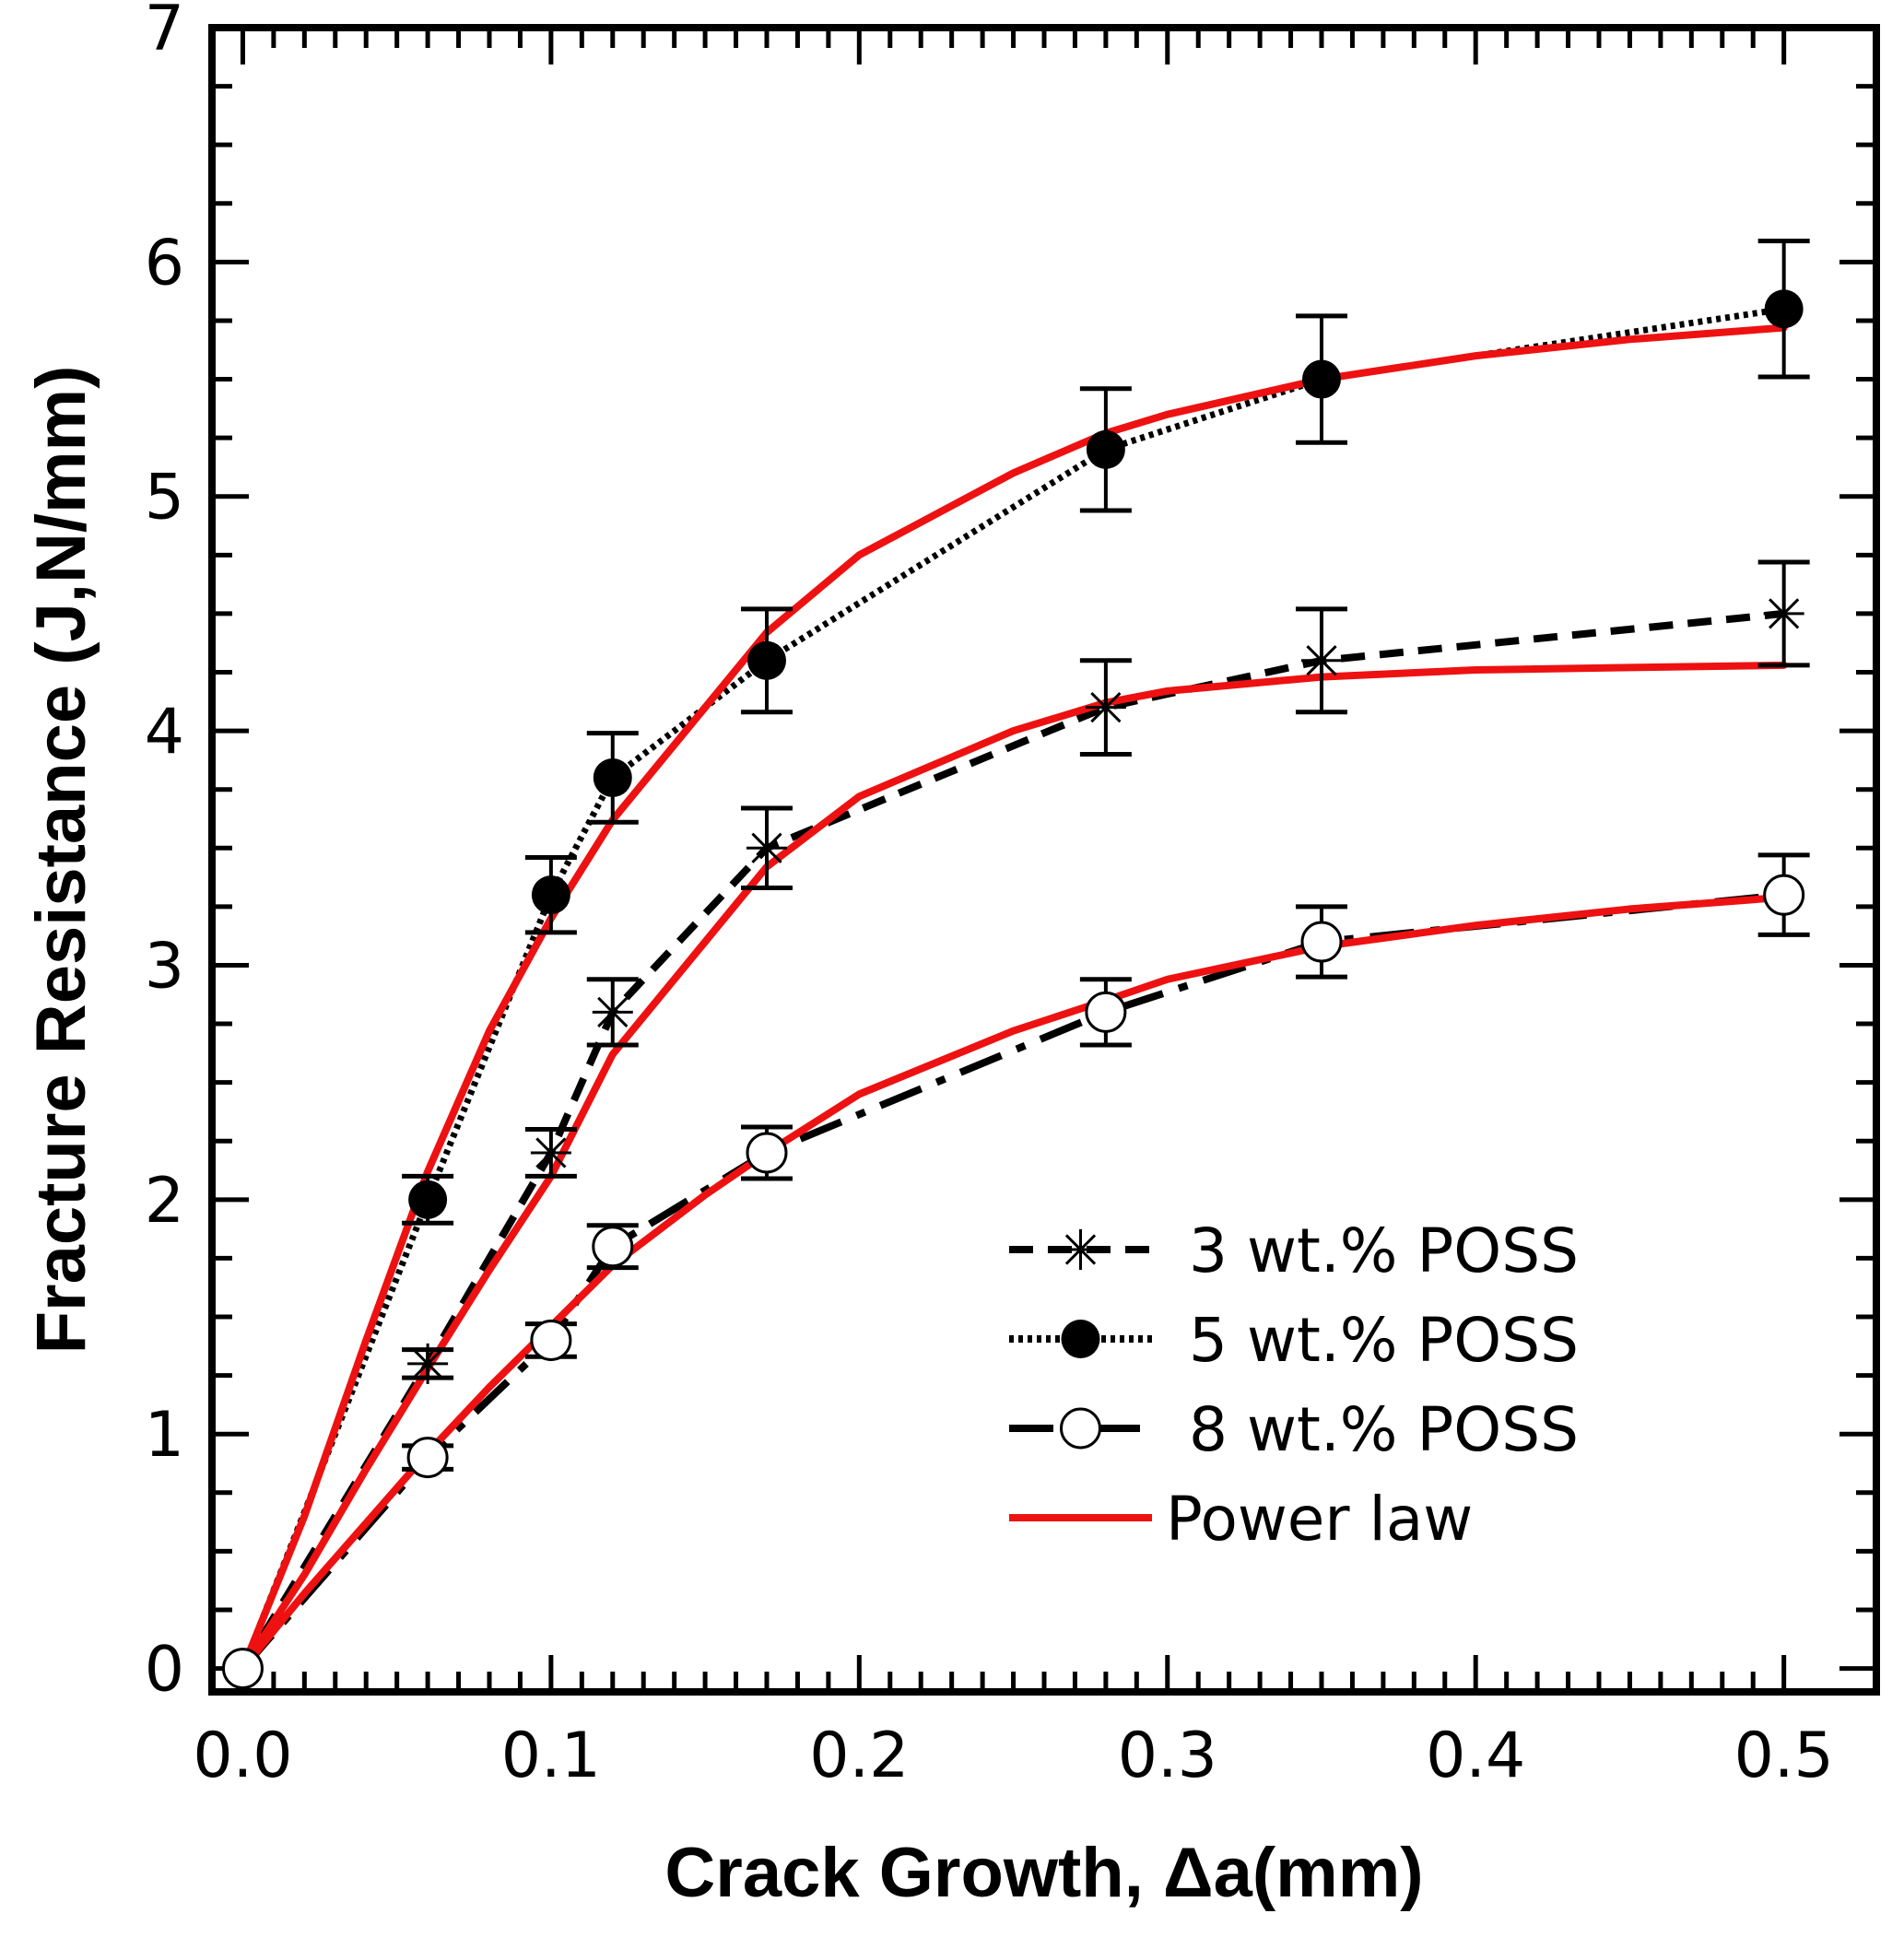  Describe the element at coordinates (551, 1756) in the screenshot. I see `x-tick-label: 0.1` at that location.